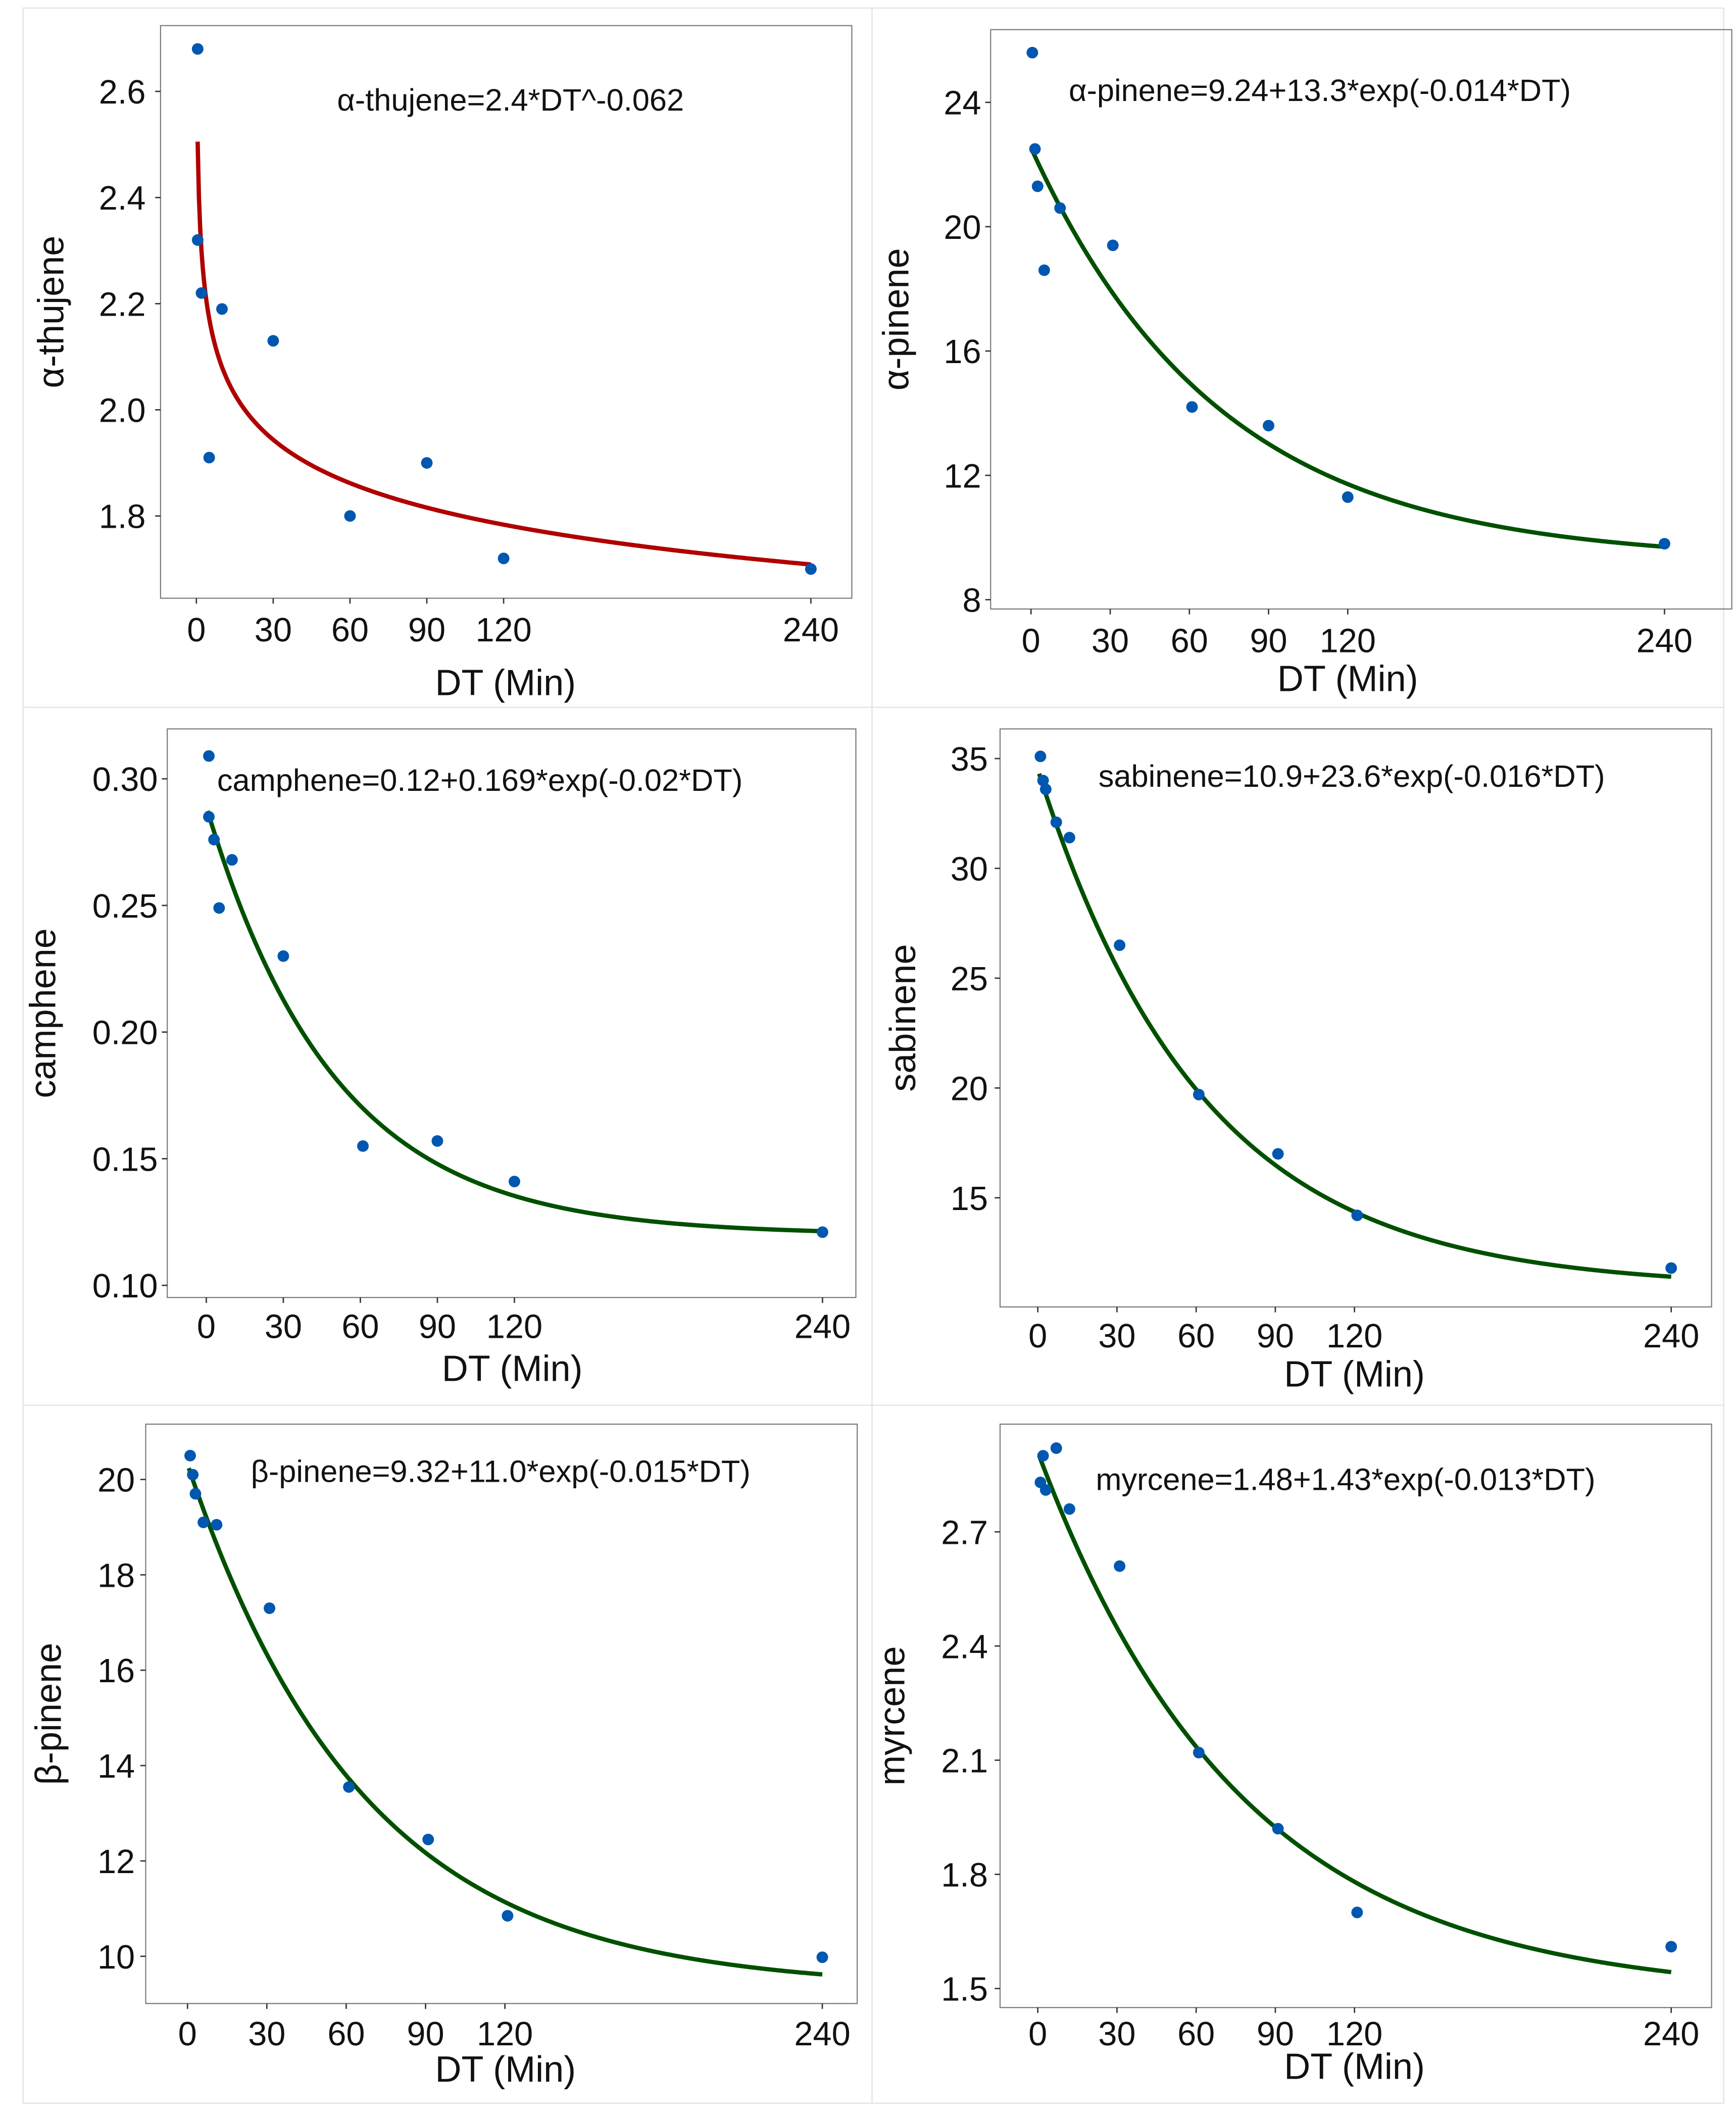  I want to click on y-tick-label: 2.2, so click(122, 304).